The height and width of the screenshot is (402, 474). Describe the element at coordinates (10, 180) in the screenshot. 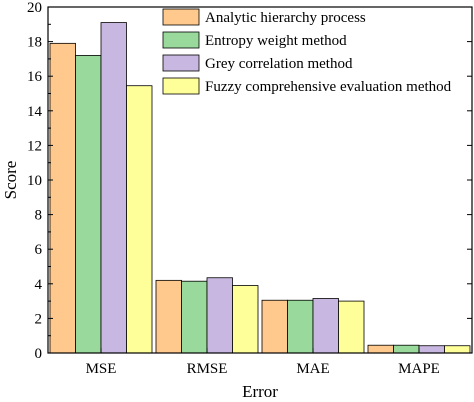

I see `y-axis-title: Score` at that location.